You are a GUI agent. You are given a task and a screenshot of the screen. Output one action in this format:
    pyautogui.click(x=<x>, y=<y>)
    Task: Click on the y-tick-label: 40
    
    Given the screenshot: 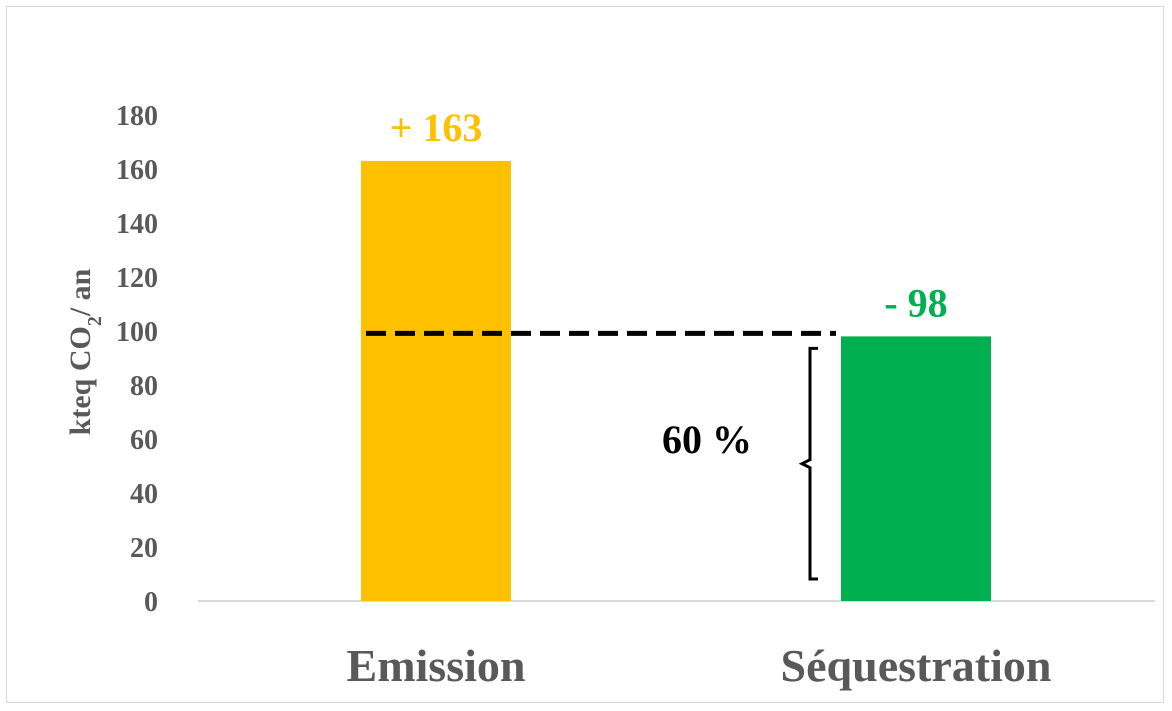 What is the action you would take?
    pyautogui.click(x=144, y=494)
    